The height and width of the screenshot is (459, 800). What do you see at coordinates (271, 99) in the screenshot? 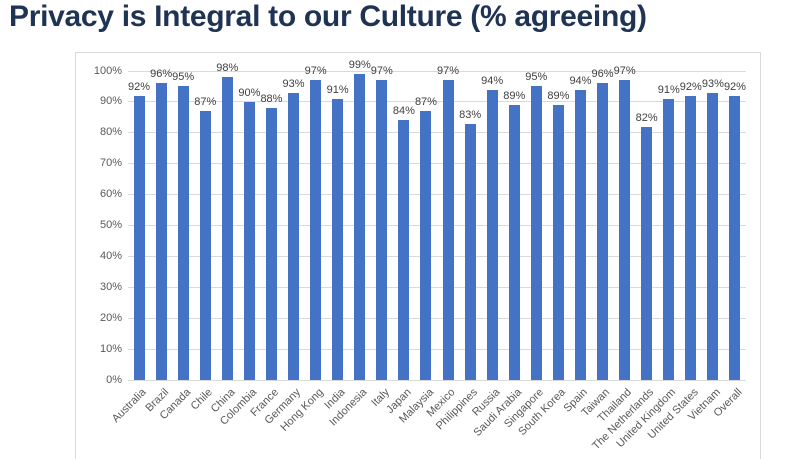
I see `bar-value-label: 88%` at bounding box center [271, 99].